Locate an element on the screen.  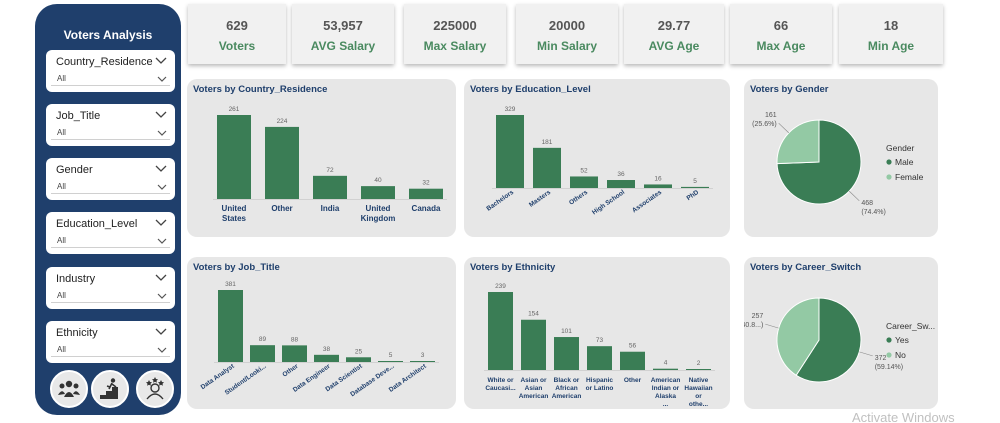
legend-entry: Male is located at coordinates (904, 162).